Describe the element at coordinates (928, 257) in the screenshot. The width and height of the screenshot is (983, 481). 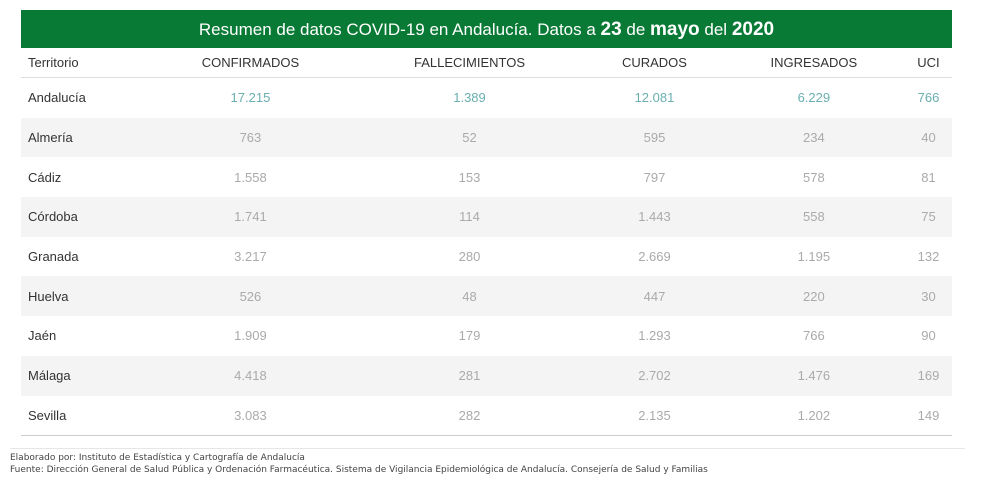
I see `value-cell: 132` at that location.